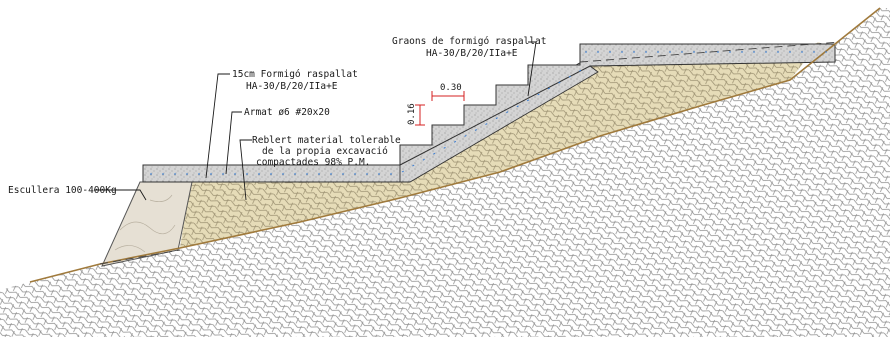  What do you see at coordinates (532, 69) in the screenshot?
I see `steps-leader` at bounding box center [532, 69].